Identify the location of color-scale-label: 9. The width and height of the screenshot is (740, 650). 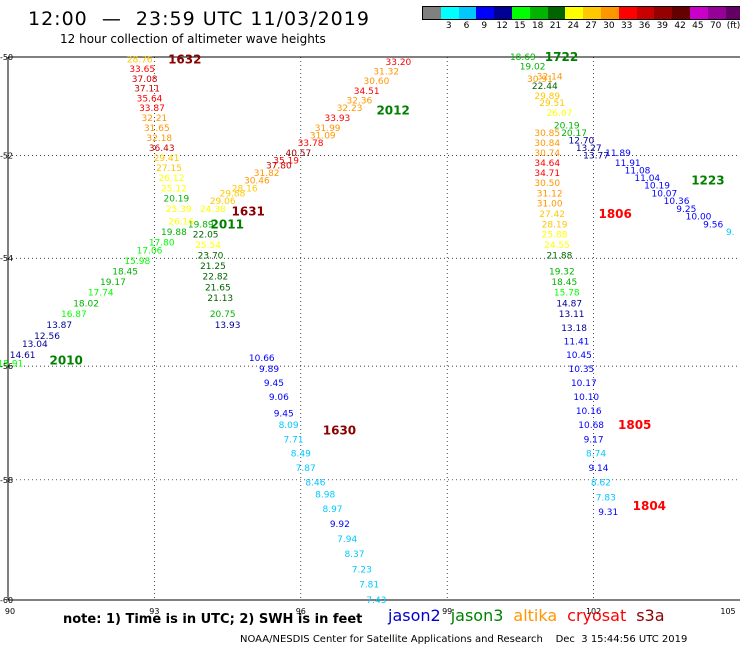
(484, 26).